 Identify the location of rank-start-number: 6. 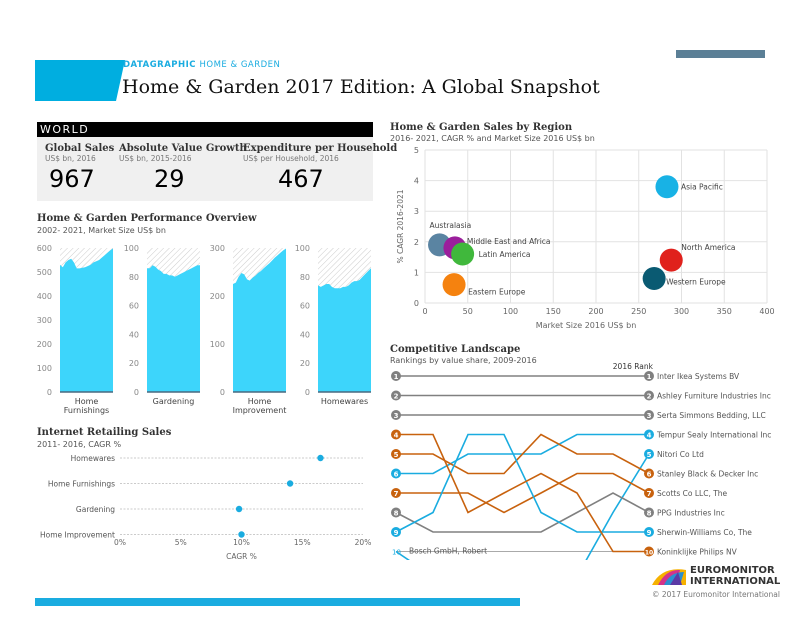
(396, 475).